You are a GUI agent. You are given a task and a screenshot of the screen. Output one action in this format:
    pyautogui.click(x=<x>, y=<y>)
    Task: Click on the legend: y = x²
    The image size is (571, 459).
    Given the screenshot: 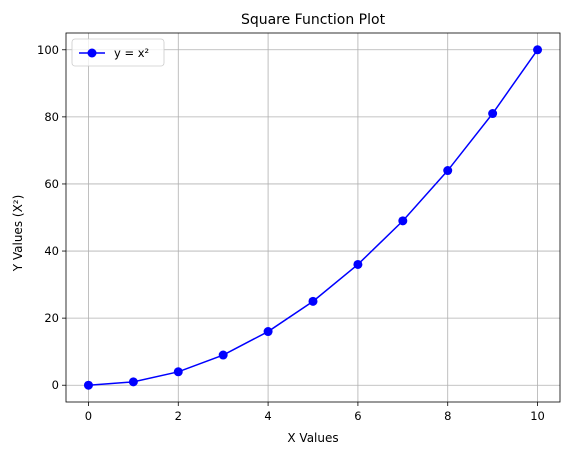 What is the action you would take?
    pyautogui.click(x=118, y=52)
    